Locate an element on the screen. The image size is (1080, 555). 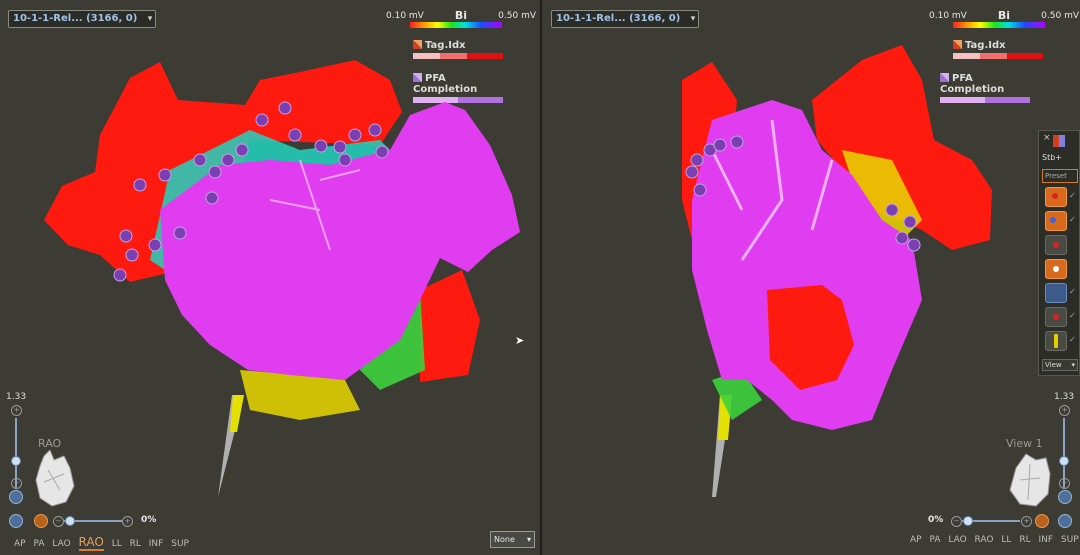
tag-color-bar is located at coordinates (458, 56).